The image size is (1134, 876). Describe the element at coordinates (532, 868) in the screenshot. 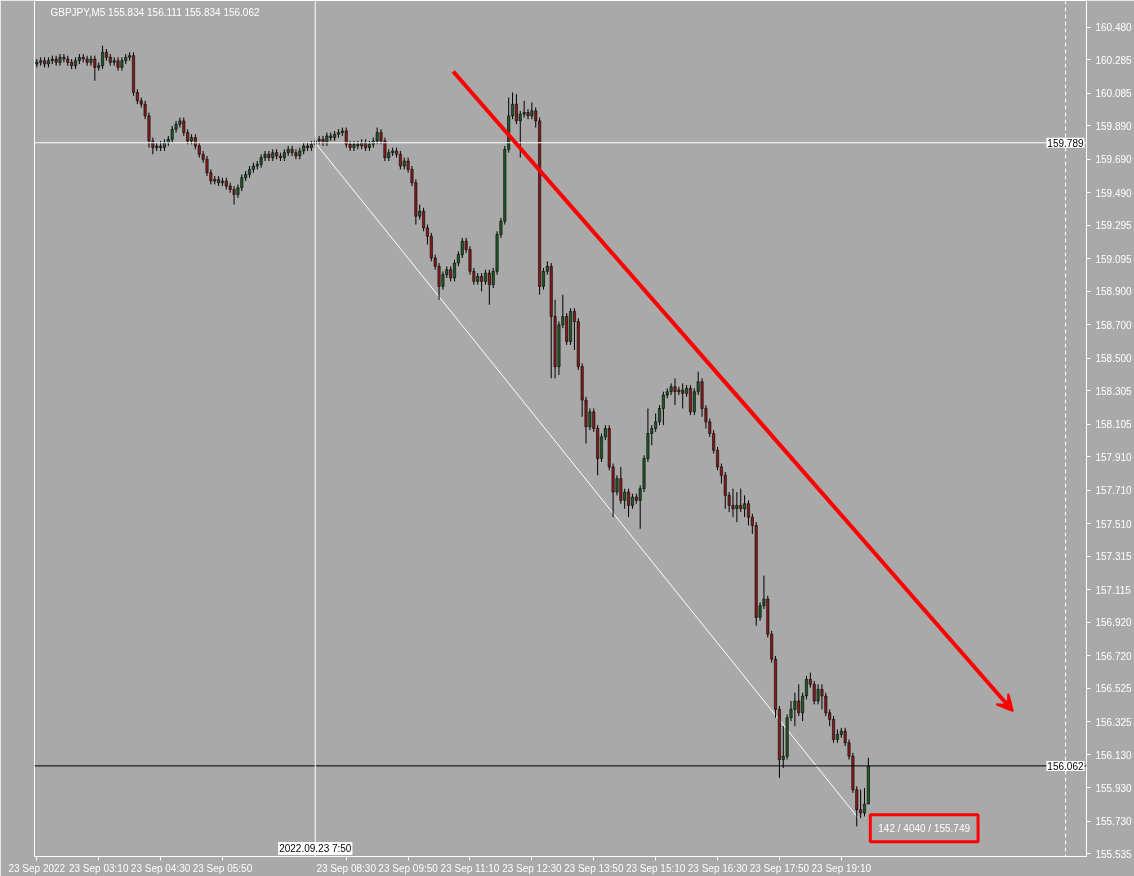

I see `x-tick-label: 23 Sep 12:30` at that location.